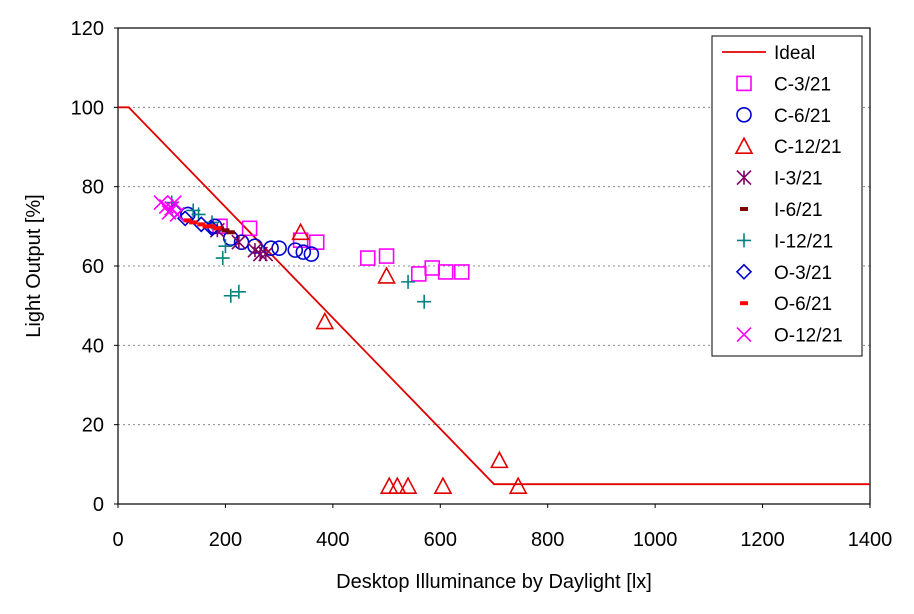  I want to click on x-tick-label: 600, so click(440, 540).